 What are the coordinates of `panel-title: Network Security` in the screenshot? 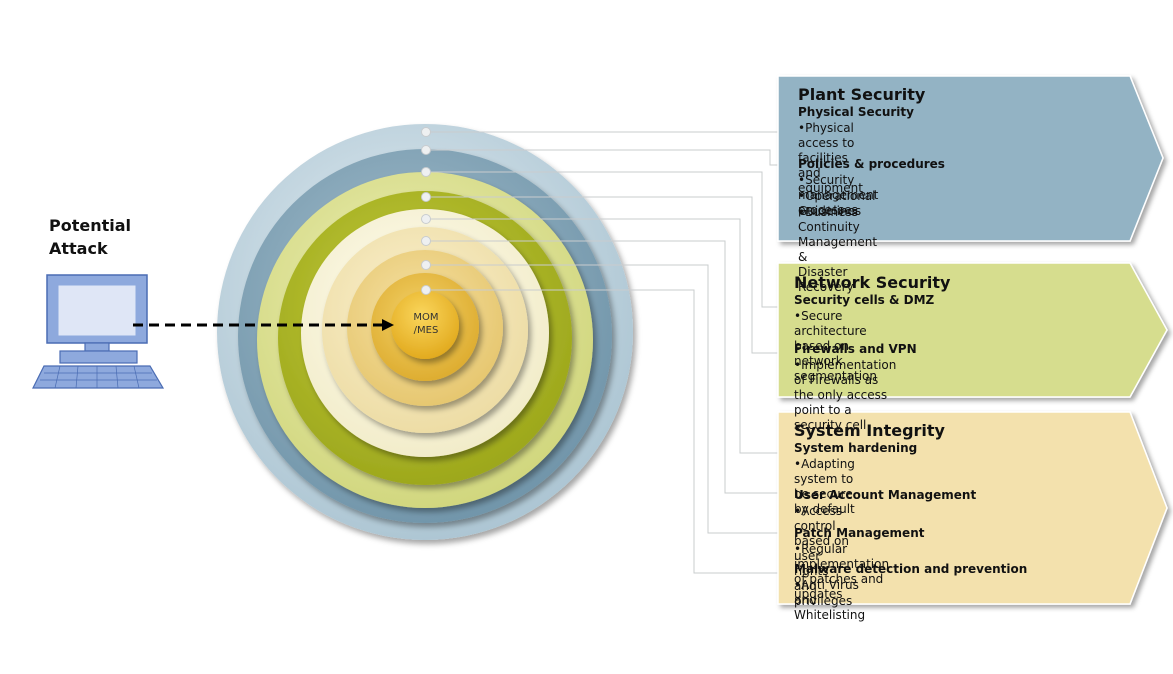 It's located at (872, 282).